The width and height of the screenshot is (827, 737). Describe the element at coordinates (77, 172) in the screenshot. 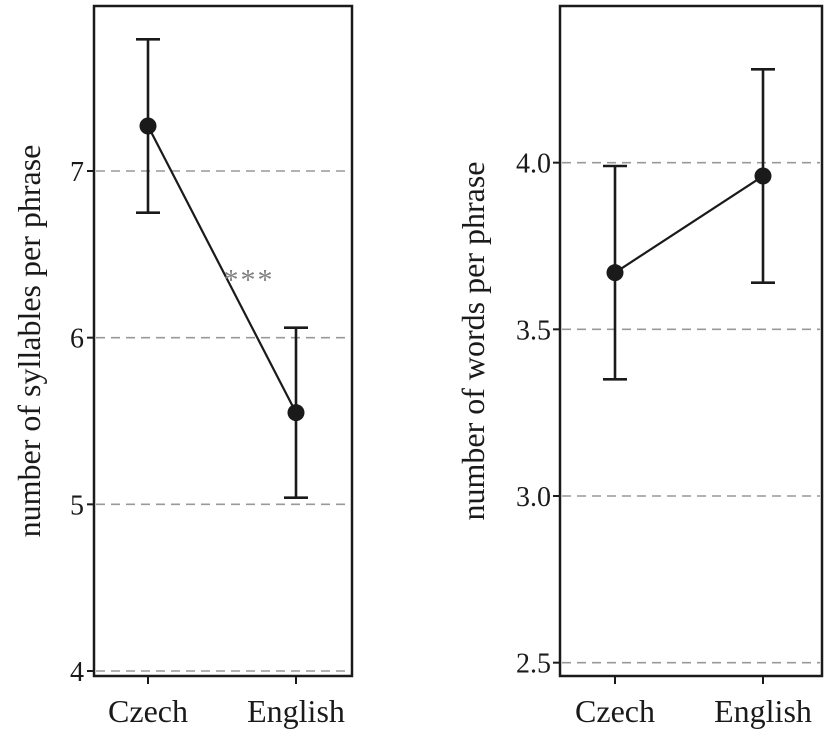

I see `y-tick-label: 7` at that location.